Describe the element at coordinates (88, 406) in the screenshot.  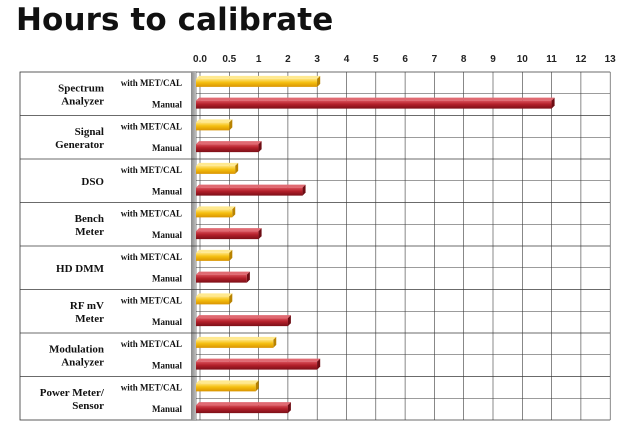
I see `category-label-line: Sensor` at that location.